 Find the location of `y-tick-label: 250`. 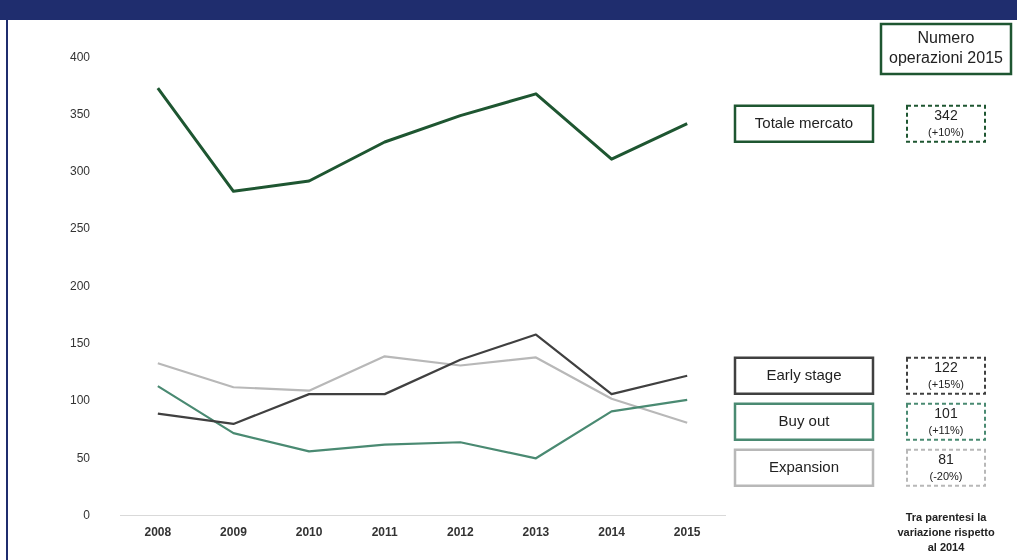

y-tick-label: 250 is located at coordinates (80, 228).